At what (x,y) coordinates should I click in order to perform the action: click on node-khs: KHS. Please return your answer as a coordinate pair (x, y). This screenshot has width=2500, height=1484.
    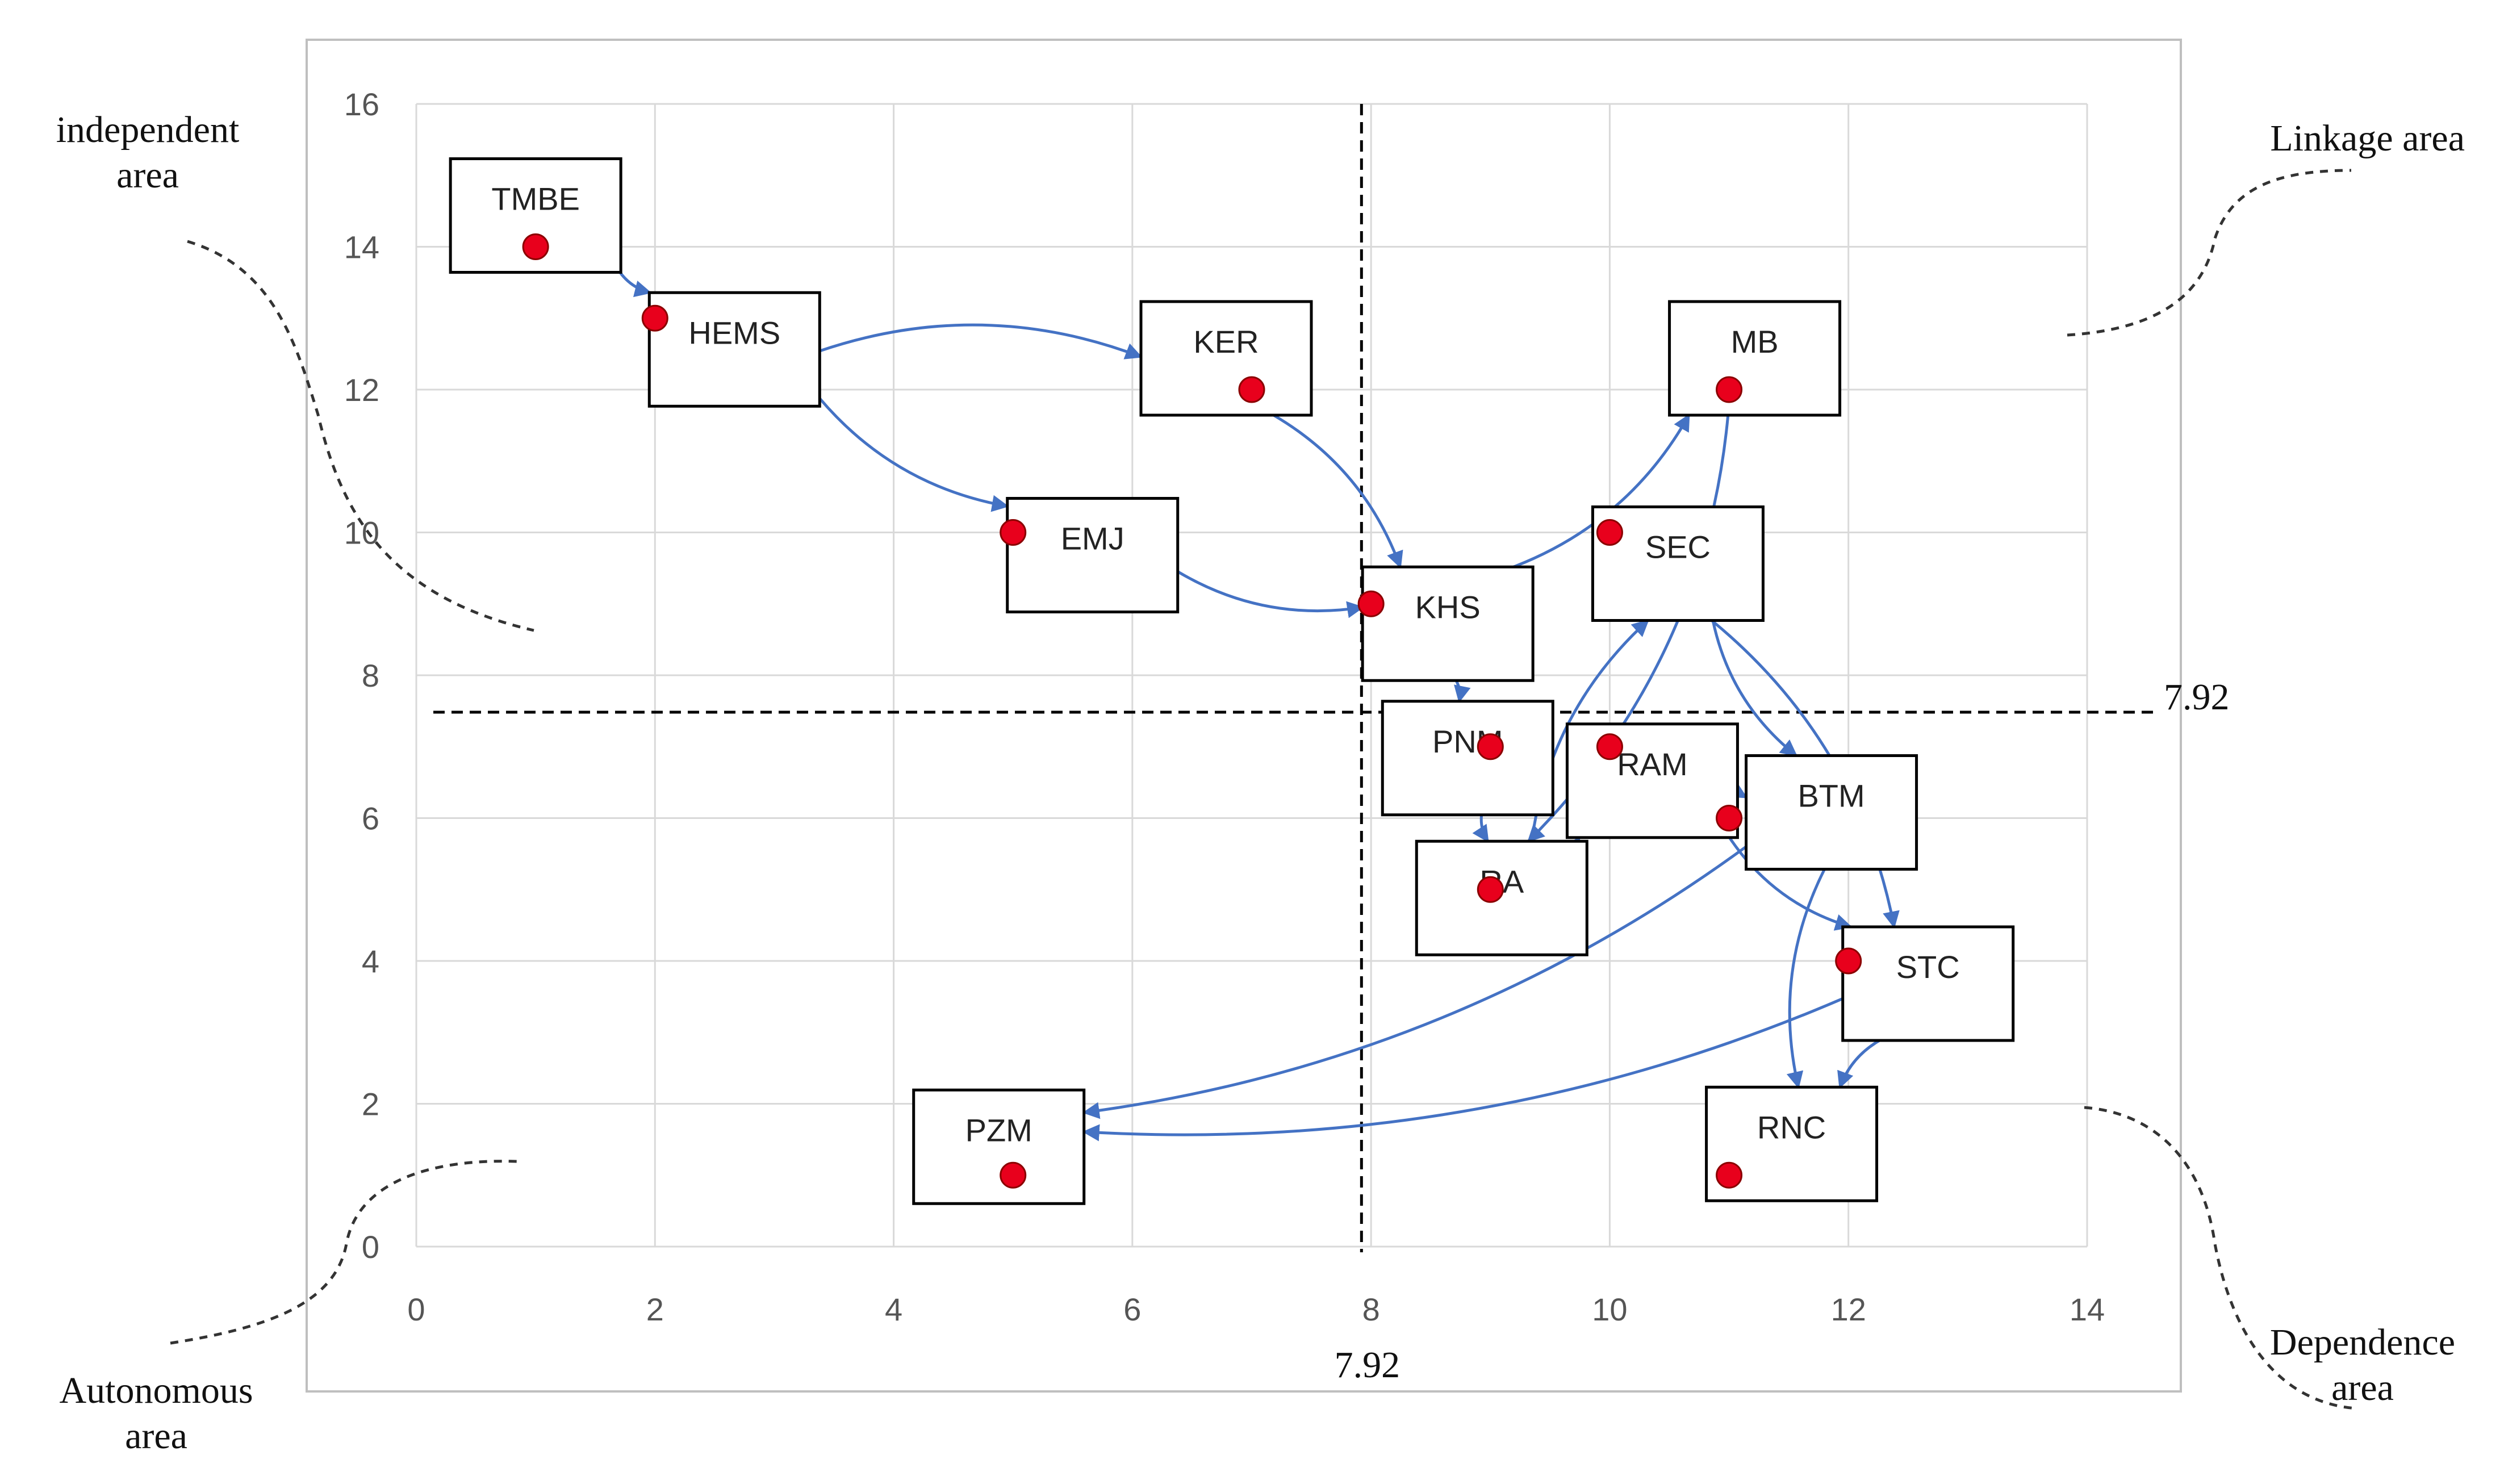
    Looking at the image, I should click on (1446, 623).